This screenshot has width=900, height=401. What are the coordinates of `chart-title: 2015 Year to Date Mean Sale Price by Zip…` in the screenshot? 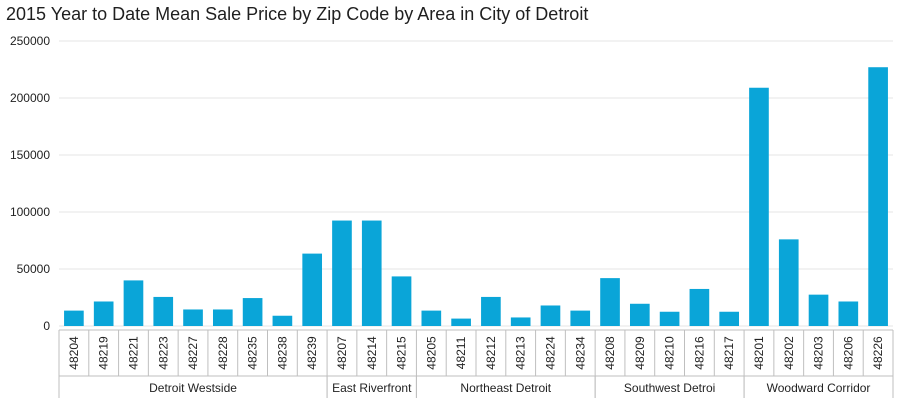 It's located at (297, 14).